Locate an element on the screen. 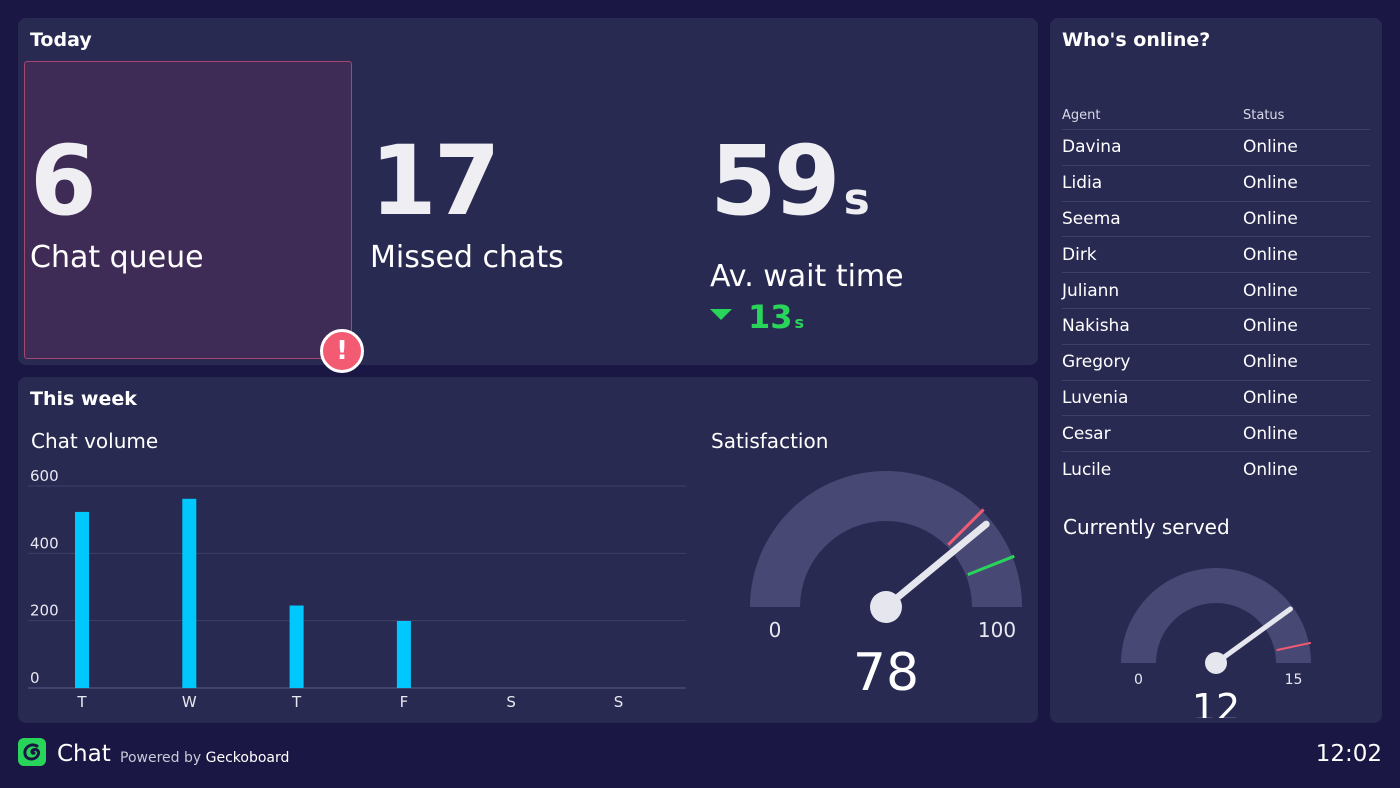 Image resolution: width=1400 pixels, height=788 pixels. chat-queue-widget: 6 Chat queue is located at coordinates (117, 200).